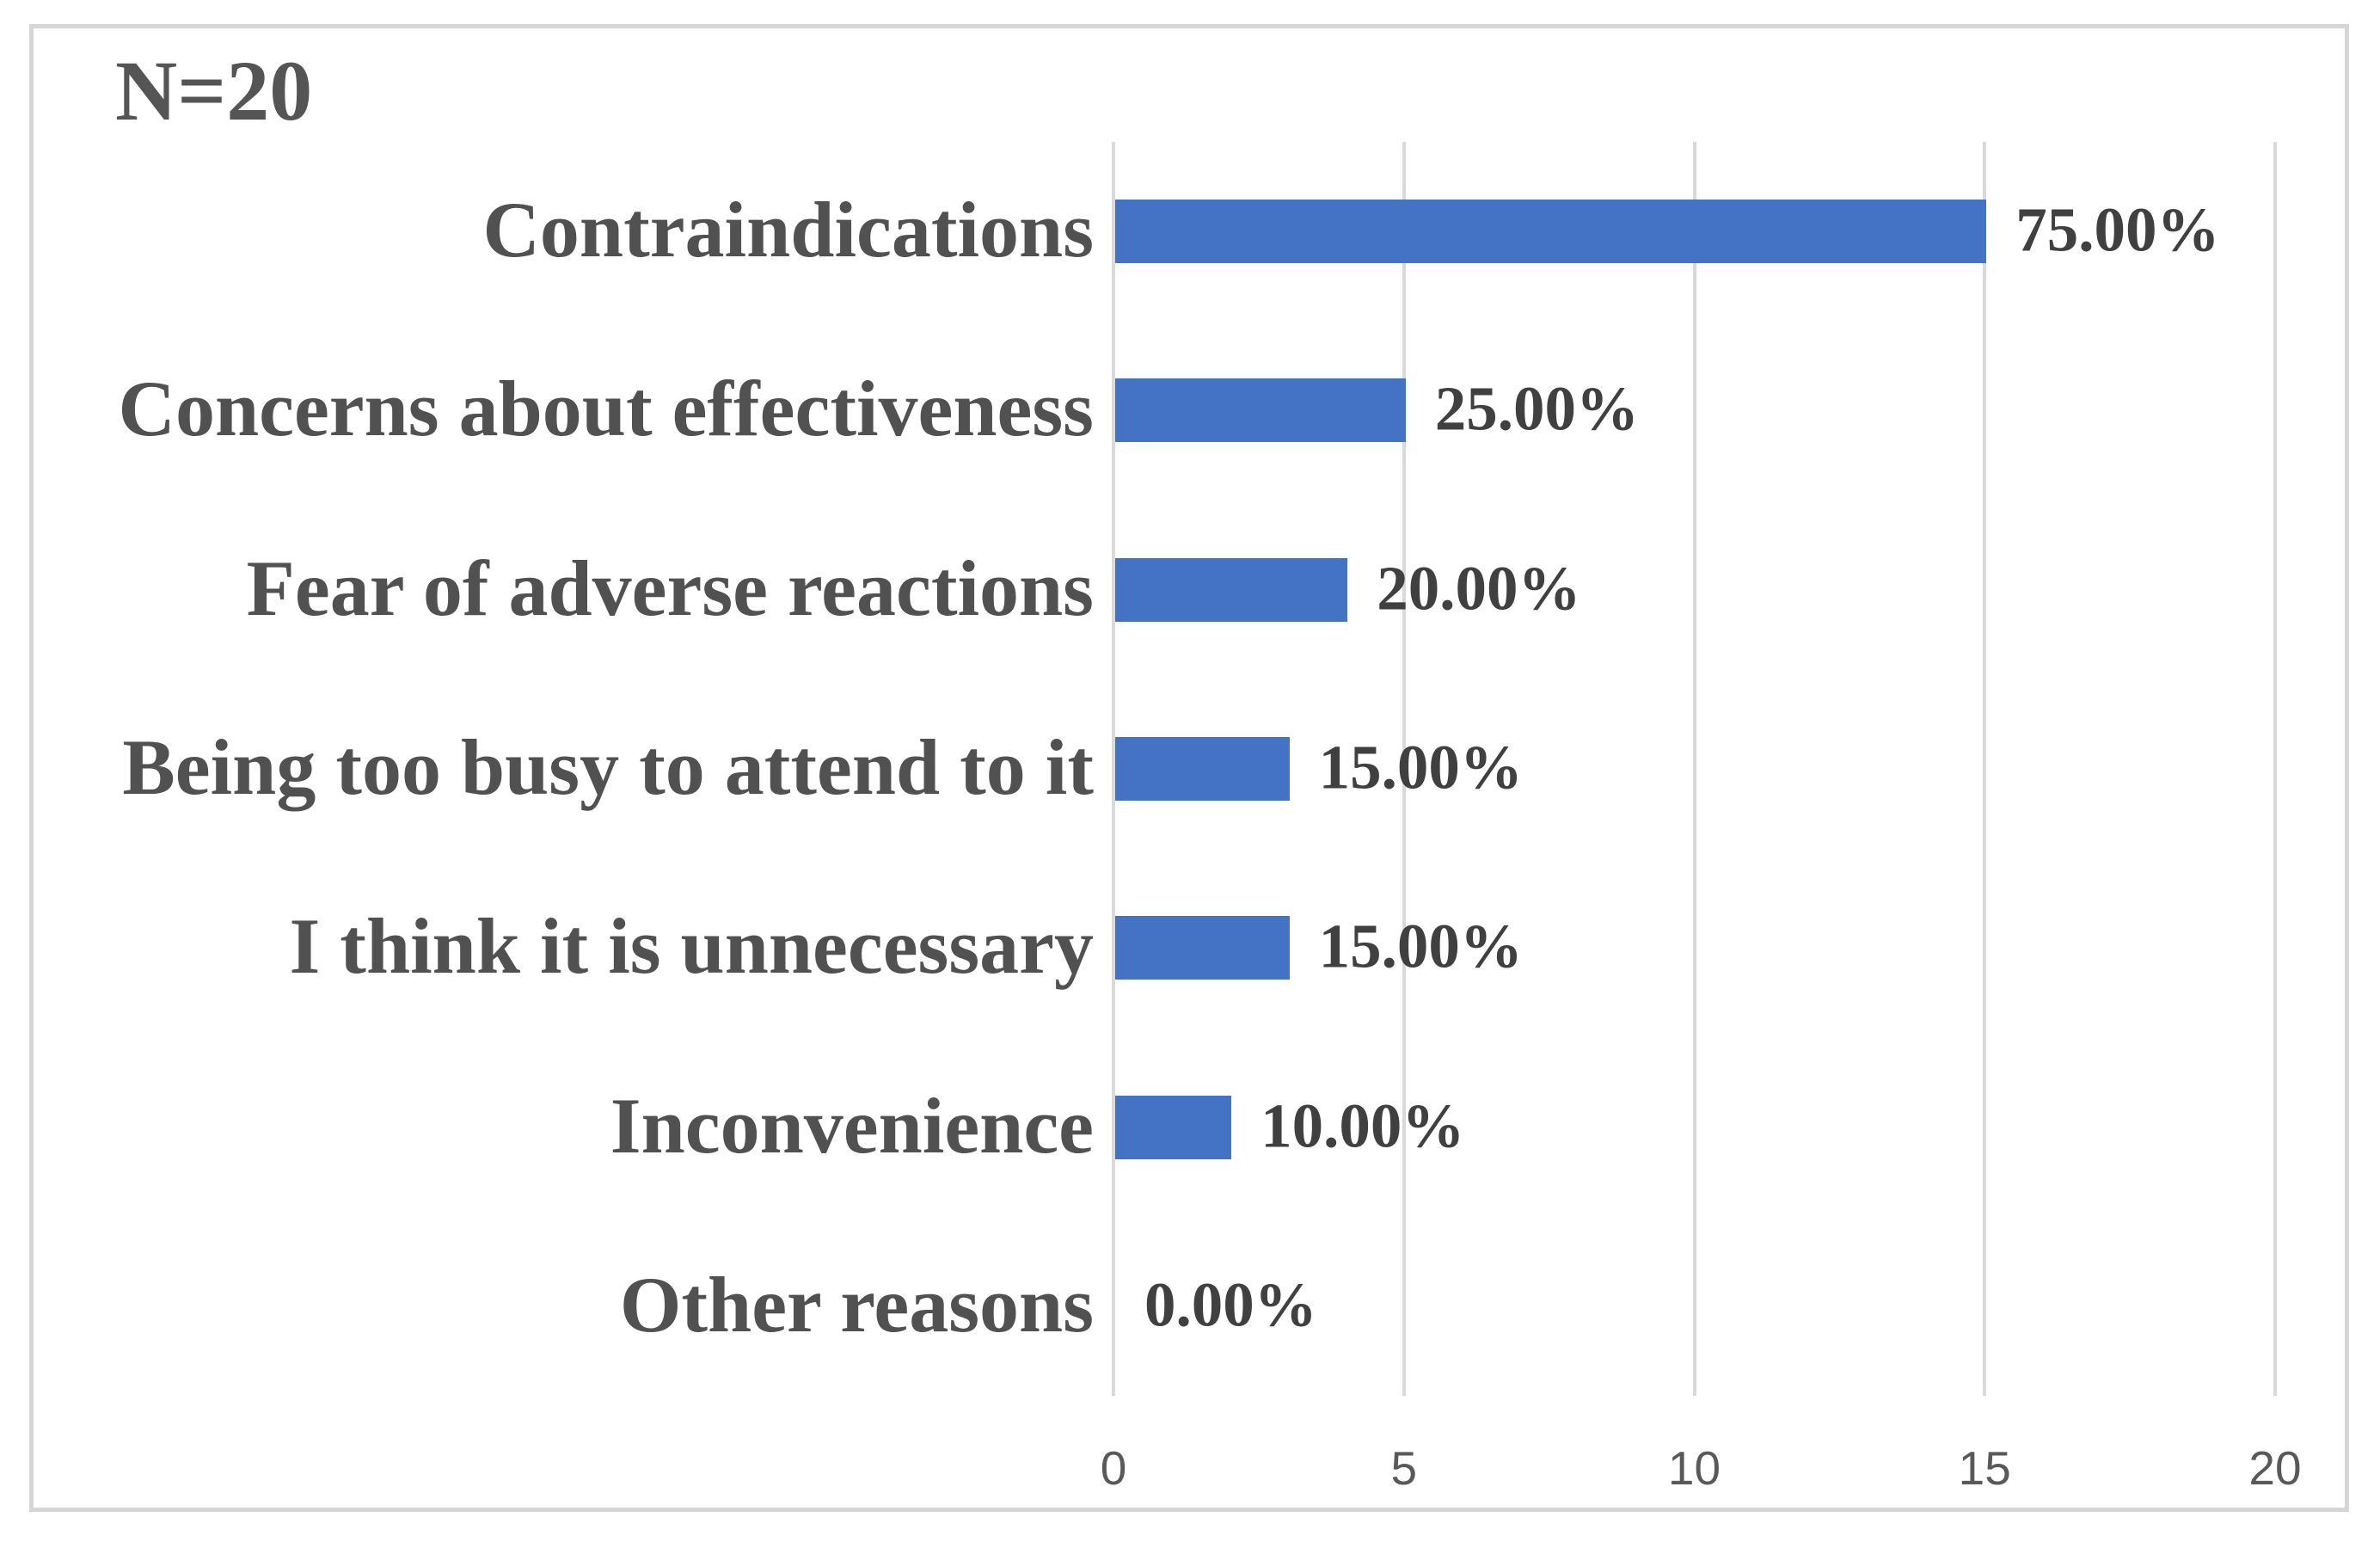 This screenshot has width=2380, height=1542. Describe the element at coordinates (606, 409) in the screenshot. I see `category-label: Concerns about effectiveness` at that location.